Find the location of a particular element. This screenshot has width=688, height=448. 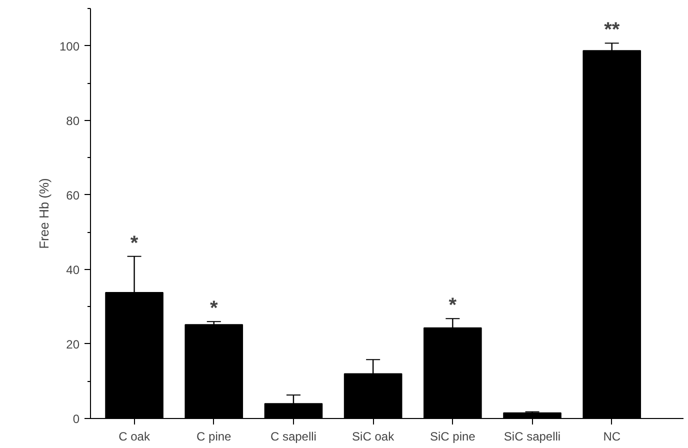

x-tick-label: SiC oak is located at coordinates (374, 437).